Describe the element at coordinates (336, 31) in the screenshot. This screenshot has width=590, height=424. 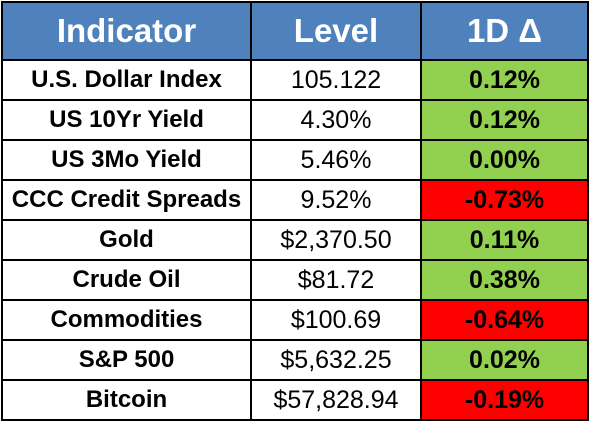
I see `header-level: Level` at that location.